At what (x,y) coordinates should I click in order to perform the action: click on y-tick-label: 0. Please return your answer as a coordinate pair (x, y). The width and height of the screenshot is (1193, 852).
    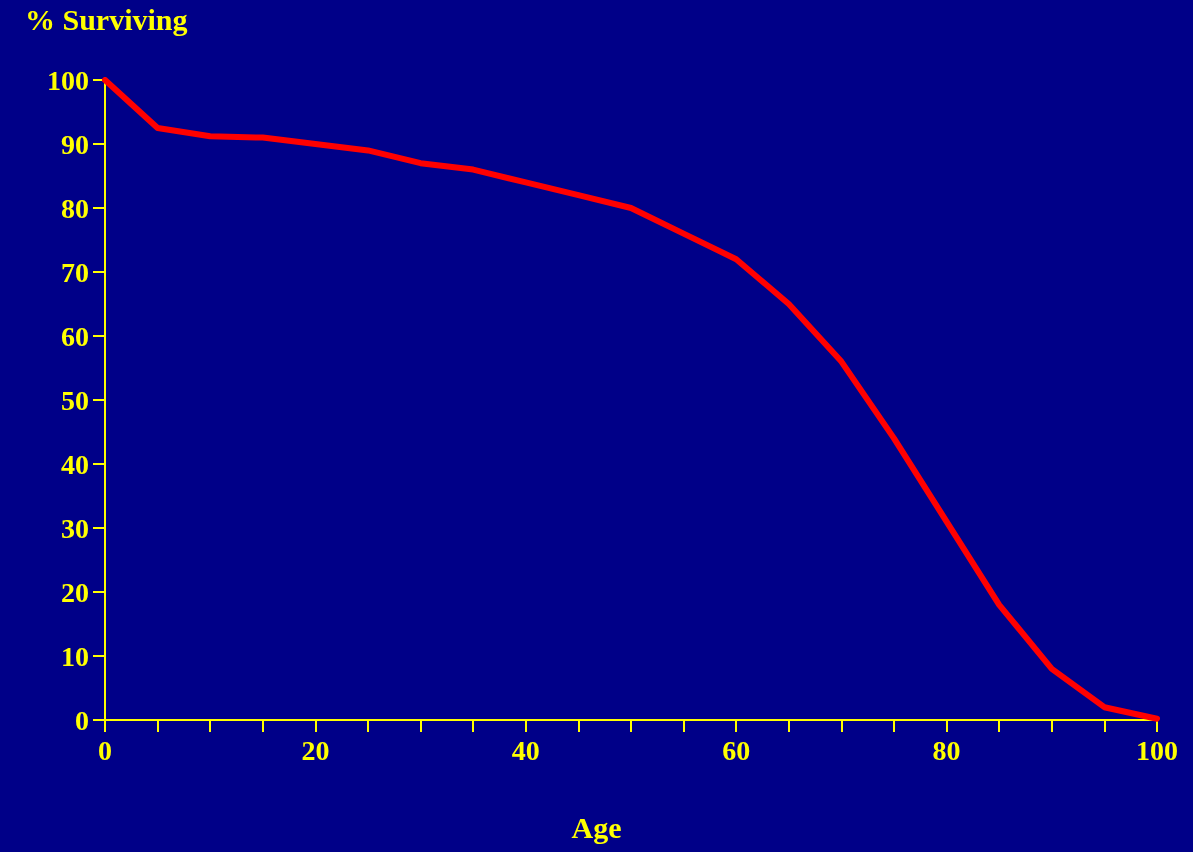
    Looking at the image, I should click on (82, 720).